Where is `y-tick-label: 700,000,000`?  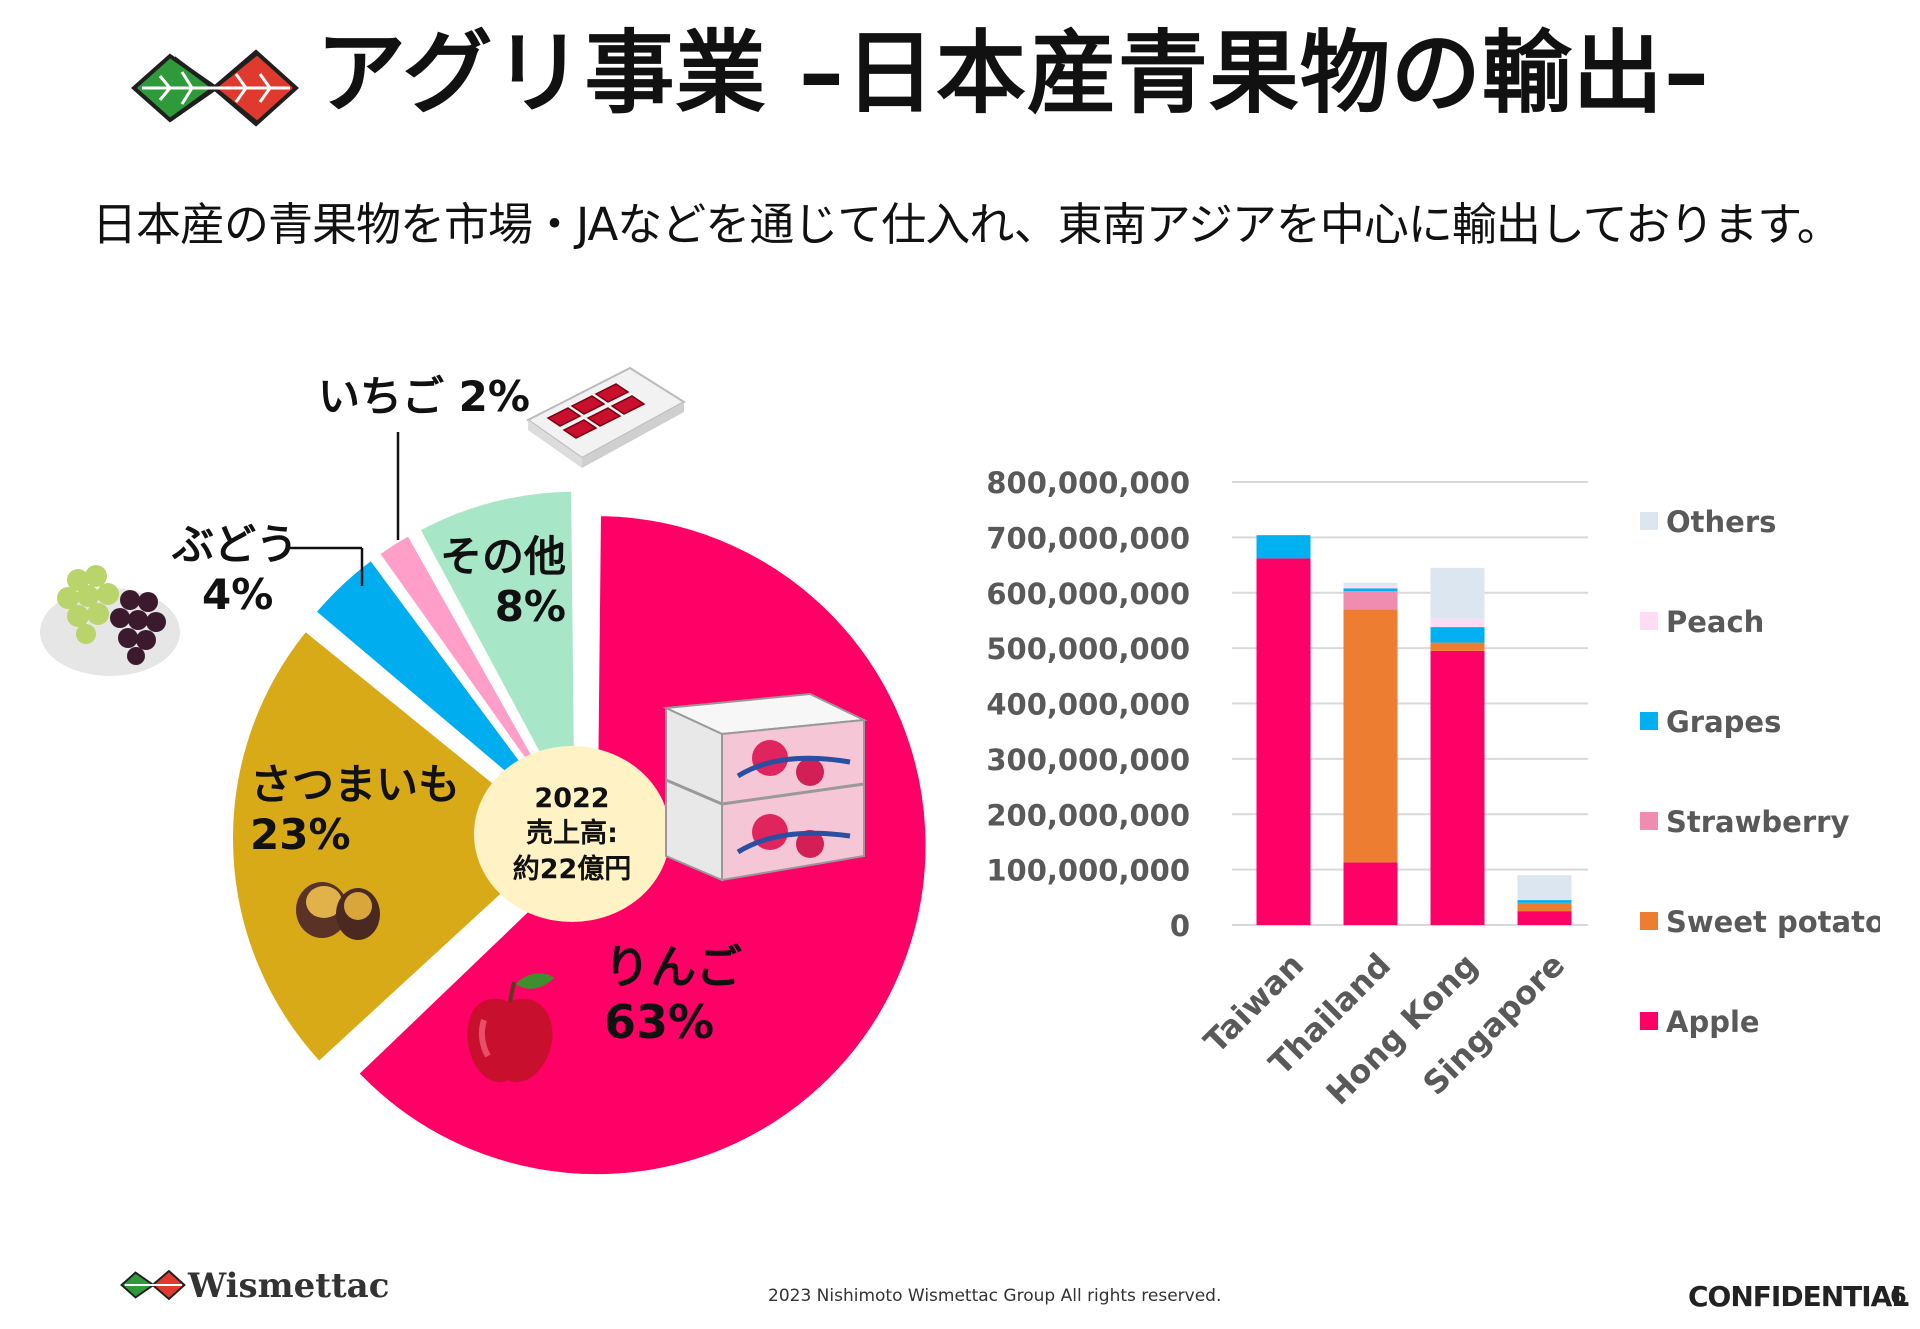
y-tick-label: 700,000,000 is located at coordinates (1088, 538).